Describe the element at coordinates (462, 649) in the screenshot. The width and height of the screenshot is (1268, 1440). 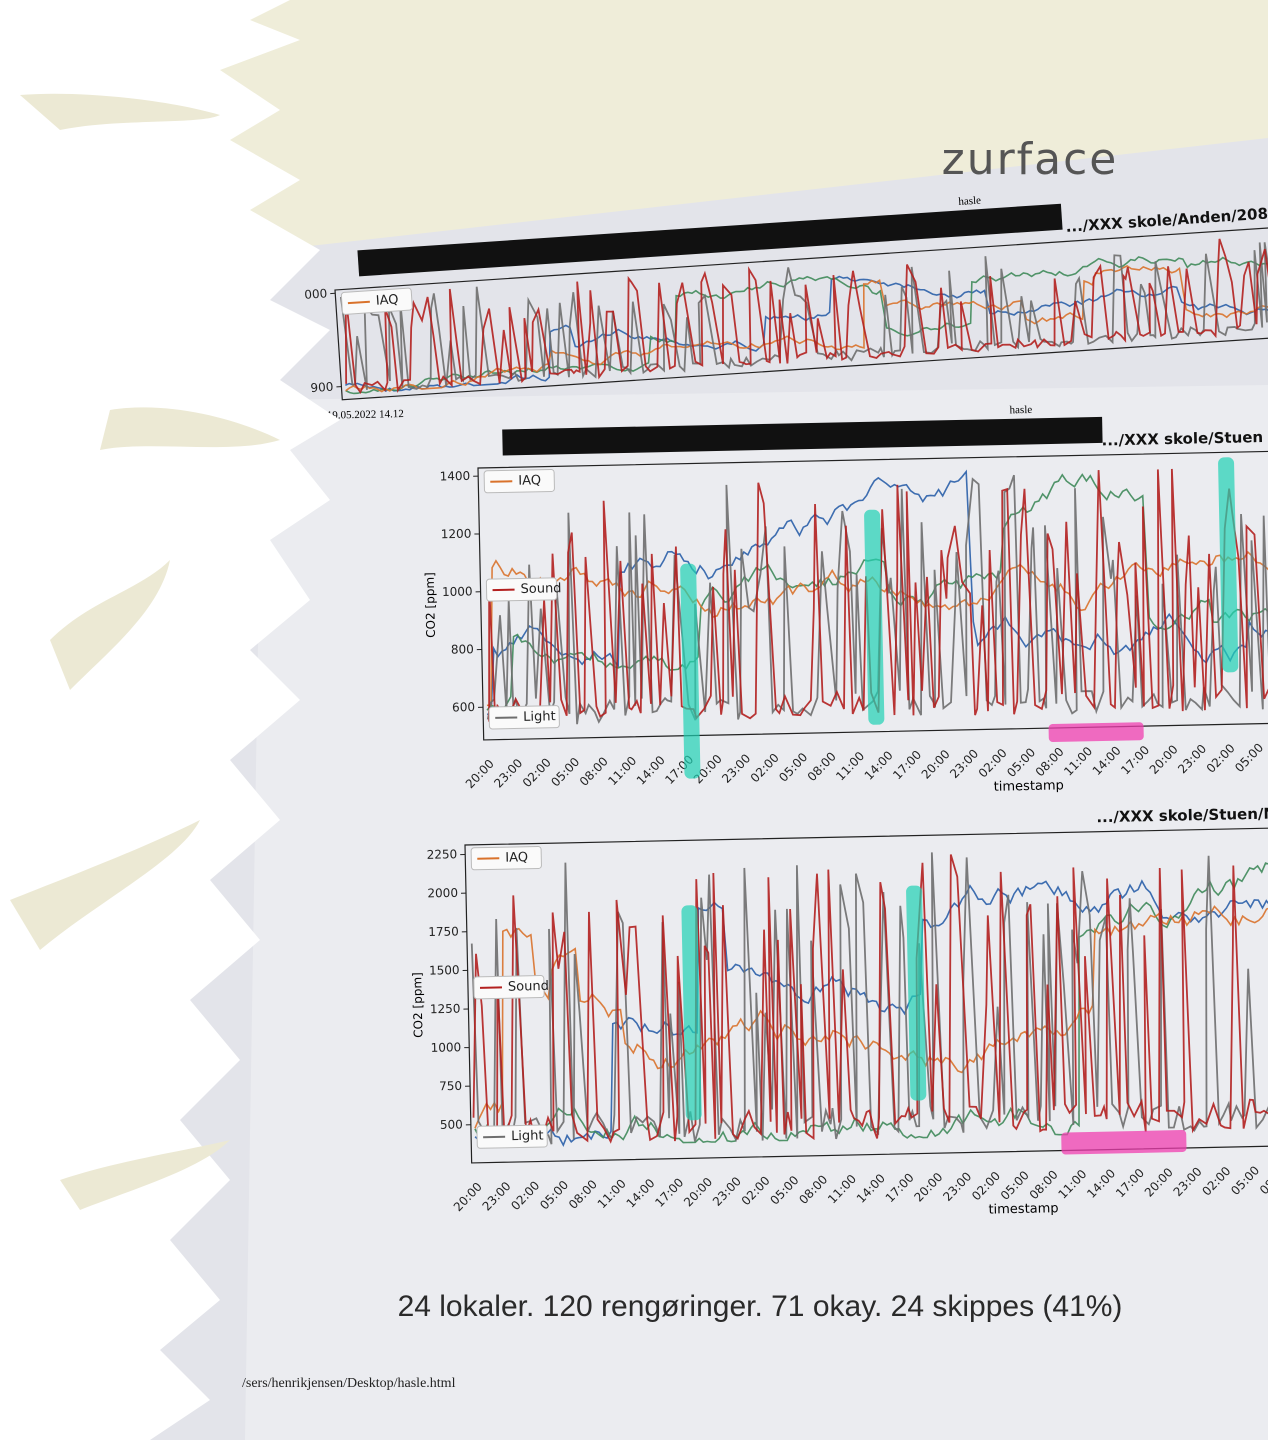
I see `y-tick-label: 800` at that location.